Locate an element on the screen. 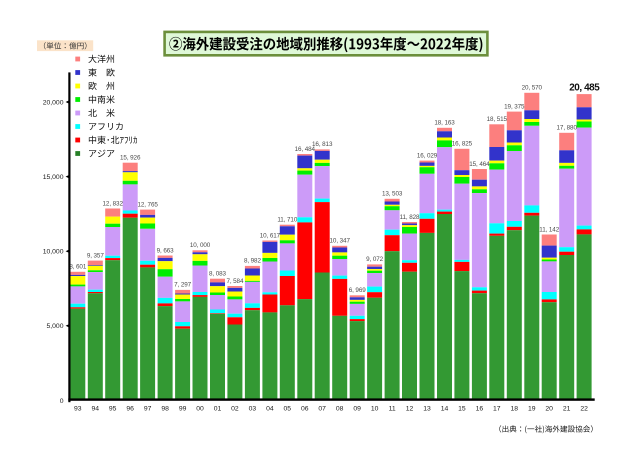  svg-text: 10,000 is located at coordinates (53, 252).